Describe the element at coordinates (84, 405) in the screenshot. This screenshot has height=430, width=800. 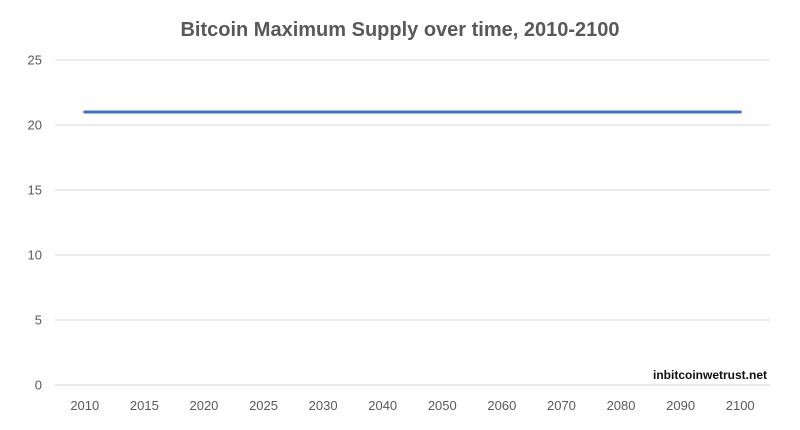
I see `x-tick-label: 2010` at that location.